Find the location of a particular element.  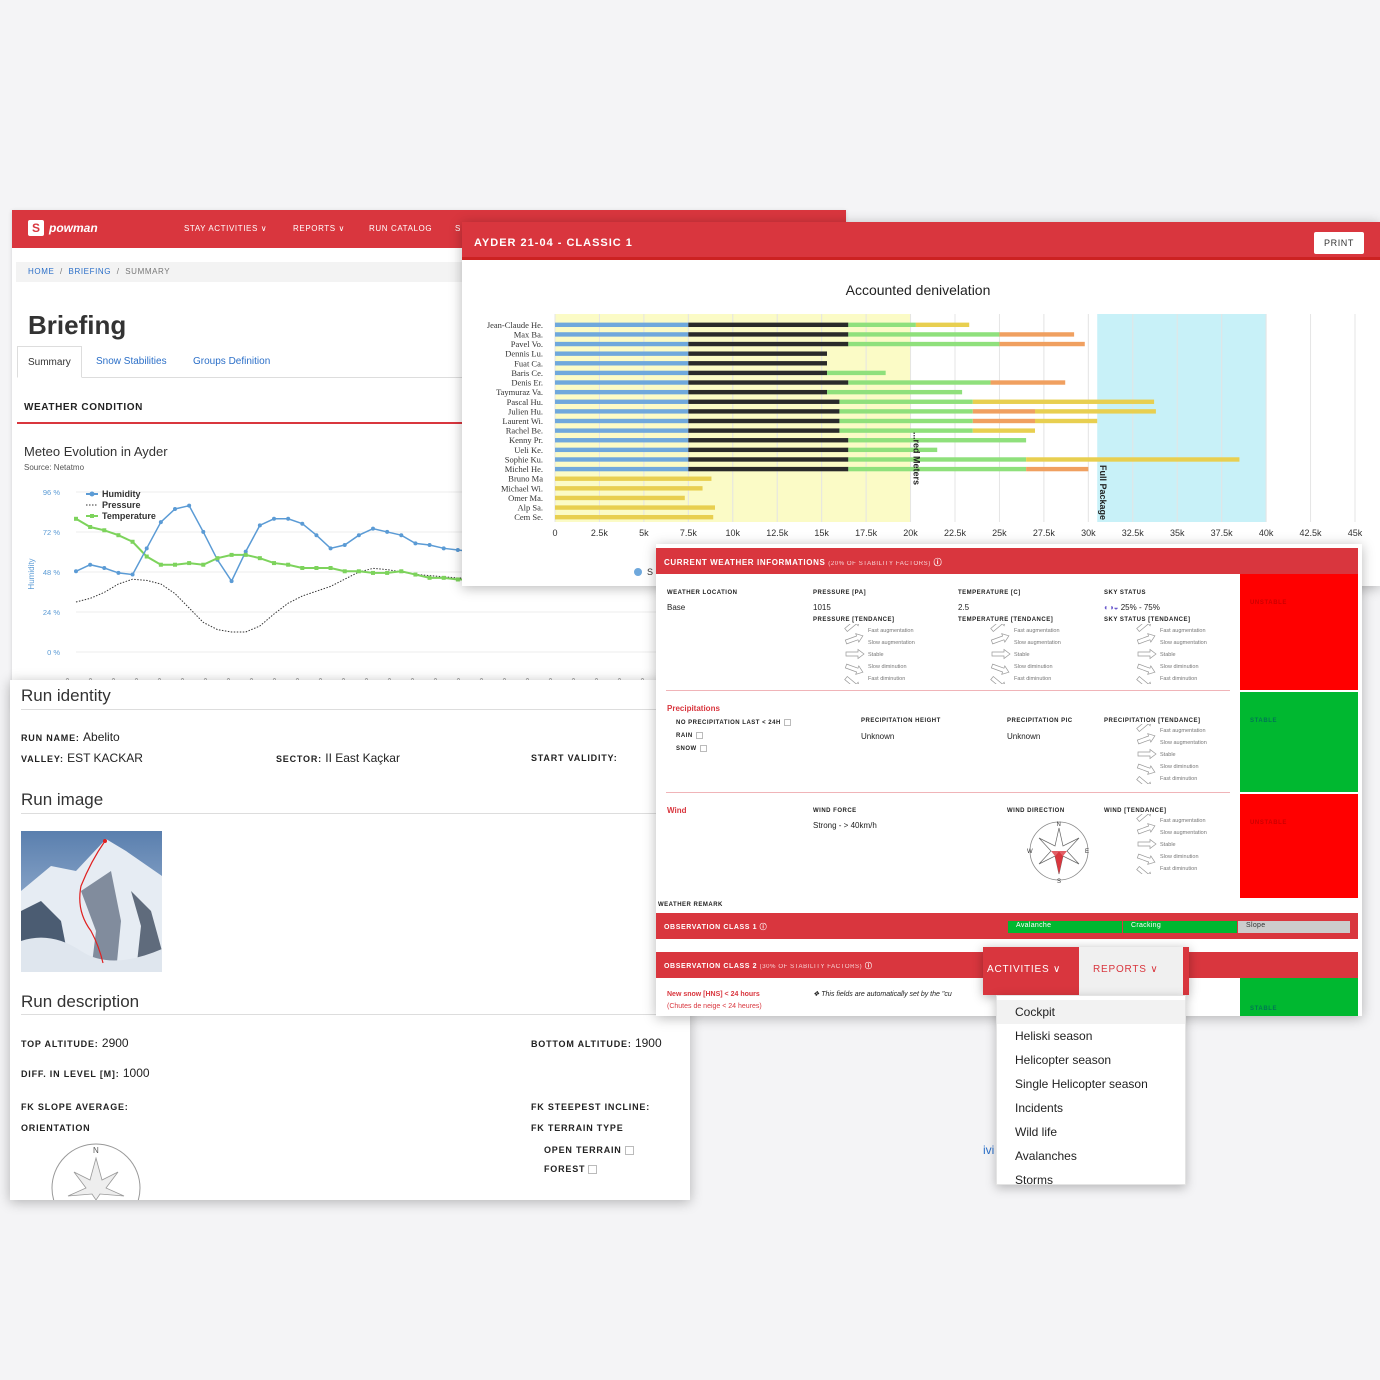

menu-item-single-helicopter-season: Single Helicopter season is located at coordinates (1081, 1084).